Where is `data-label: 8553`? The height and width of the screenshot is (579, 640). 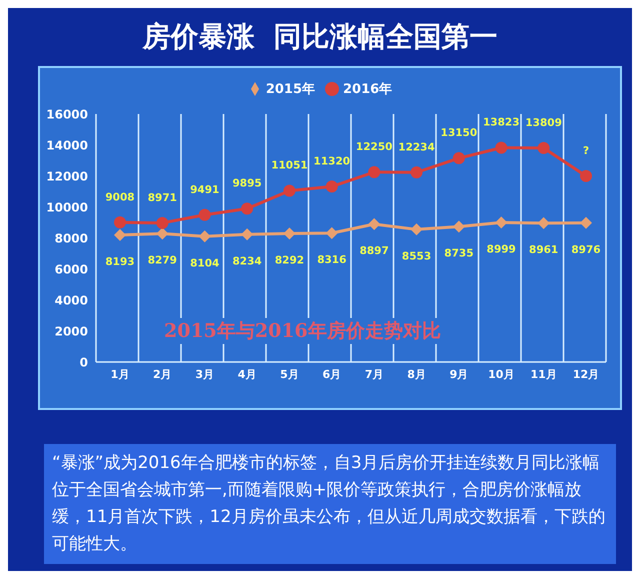
data-label: 8553 is located at coordinates (417, 256).